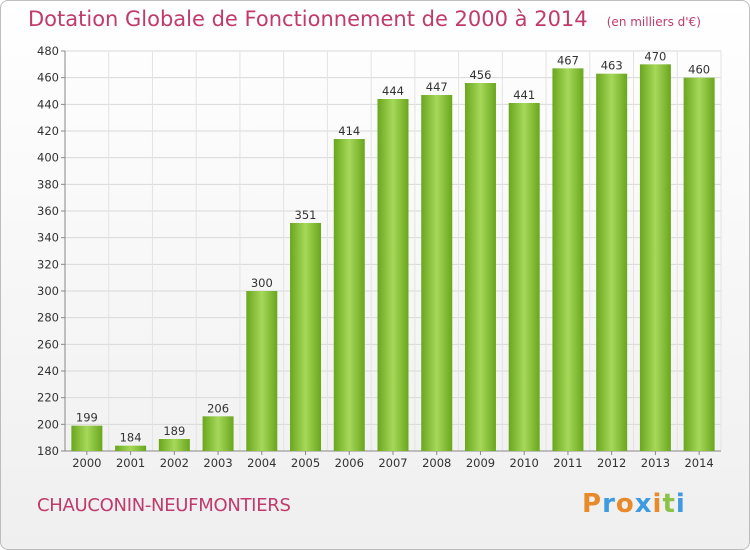  Describe the element at coordinates (349, 463) in the screenshot. I see `x-tick-label: 2006` at that location.